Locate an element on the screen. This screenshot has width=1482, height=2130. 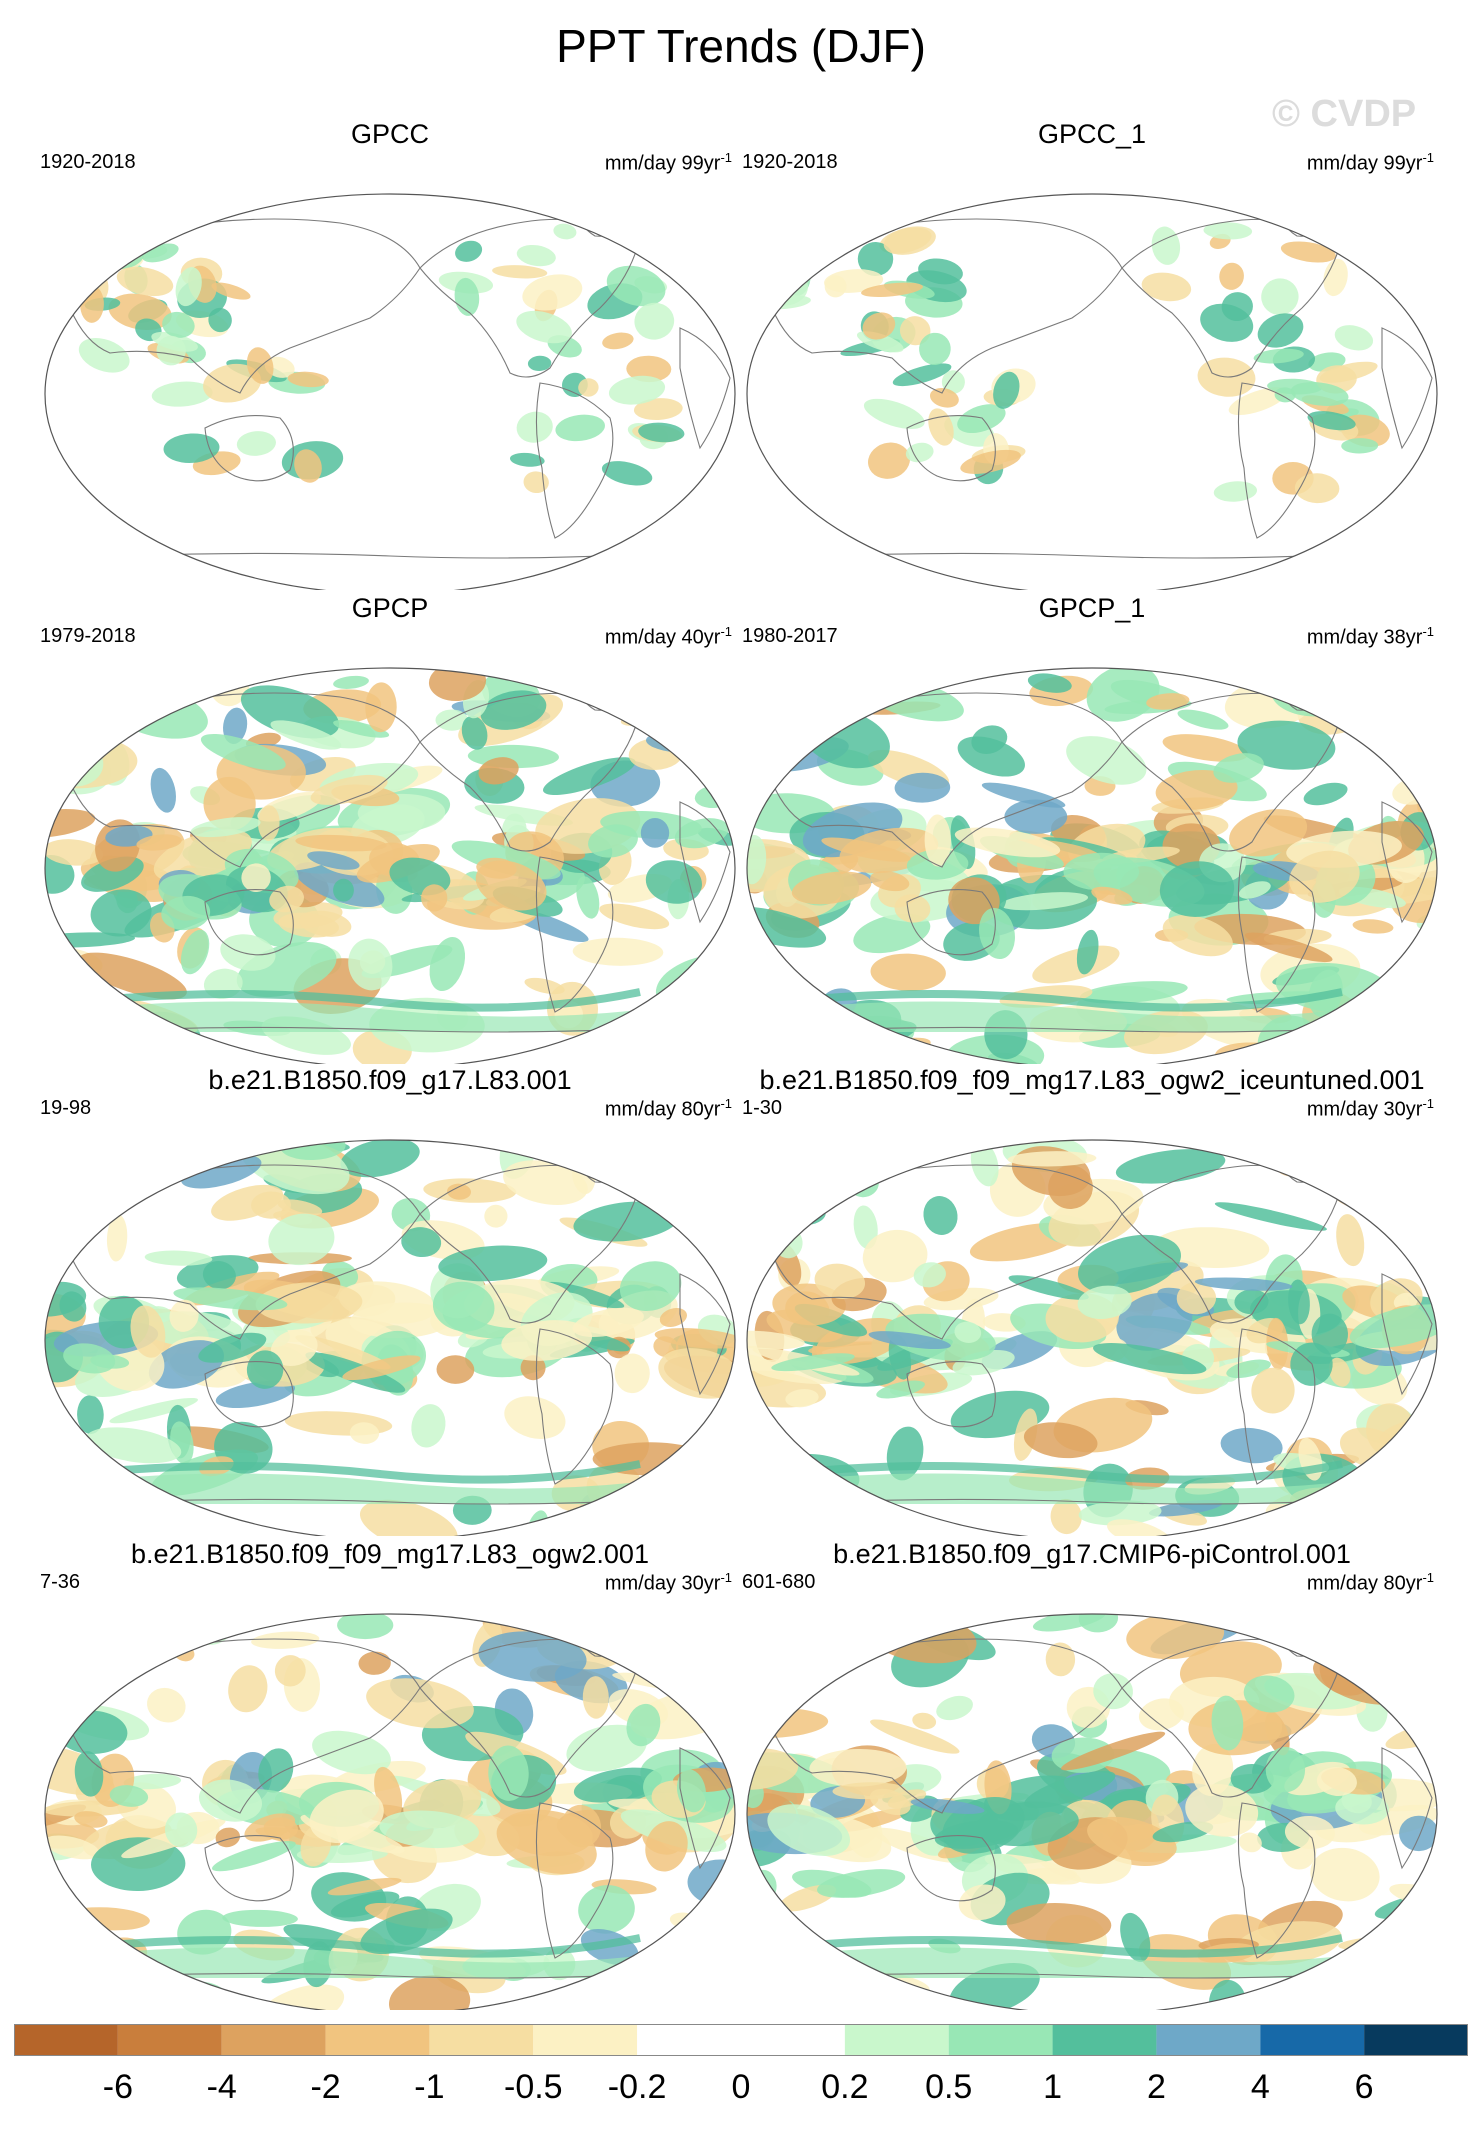
colorbar-label: 0.2 is located at coordinates (844, 2087).